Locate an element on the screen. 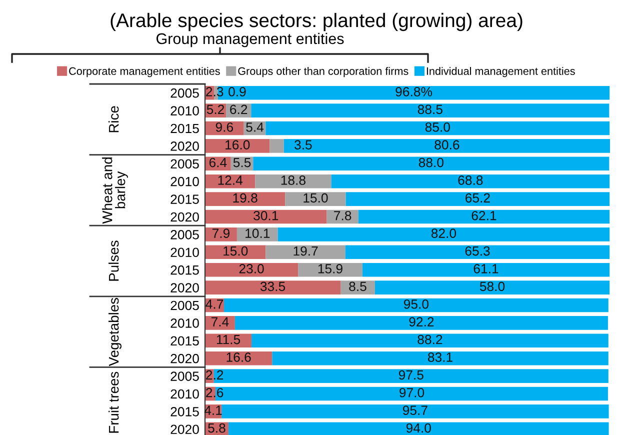  data-label: 8.5 is located at coordinates (357, 287).